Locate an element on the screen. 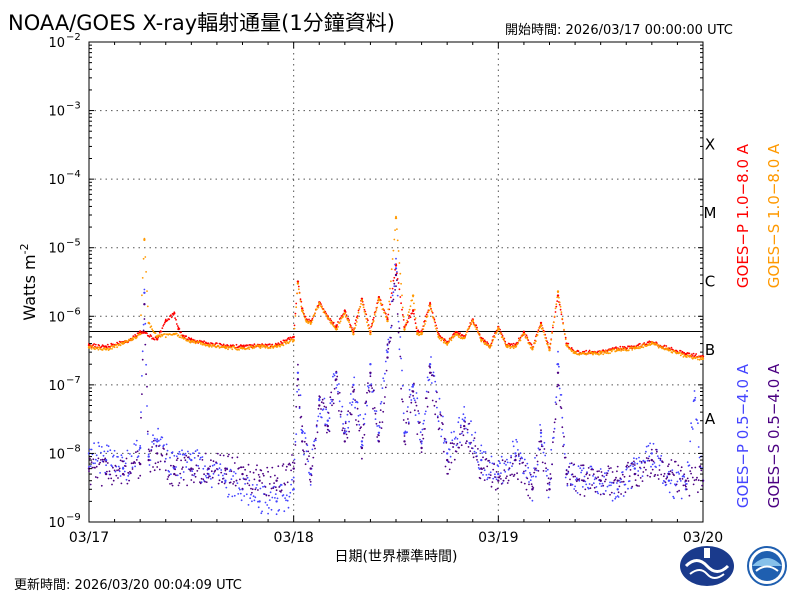 The image size is (800, 600). noaa-logo is located at coordinates (767, 566).